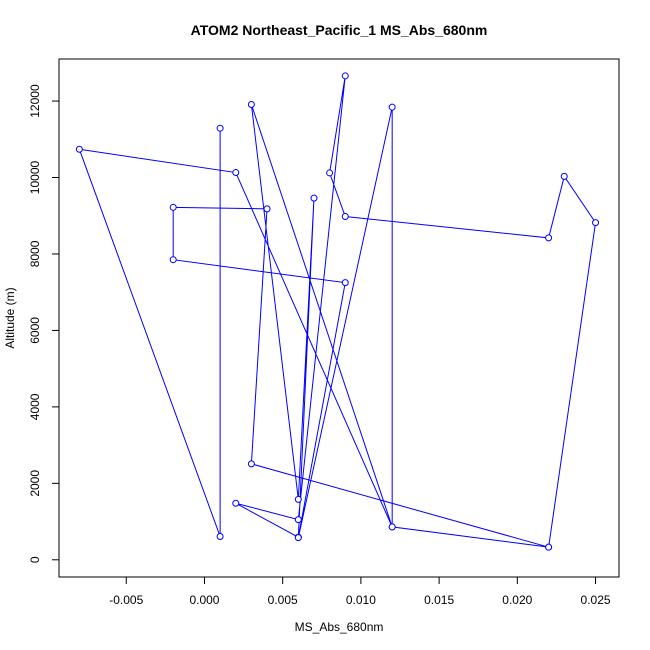 The height and width of the screenshot is (650, 650). What do you see at coordinates (35, 253) in the screenshot?
I see `y-tick-label: 8000` at bounding box center [35, 253].